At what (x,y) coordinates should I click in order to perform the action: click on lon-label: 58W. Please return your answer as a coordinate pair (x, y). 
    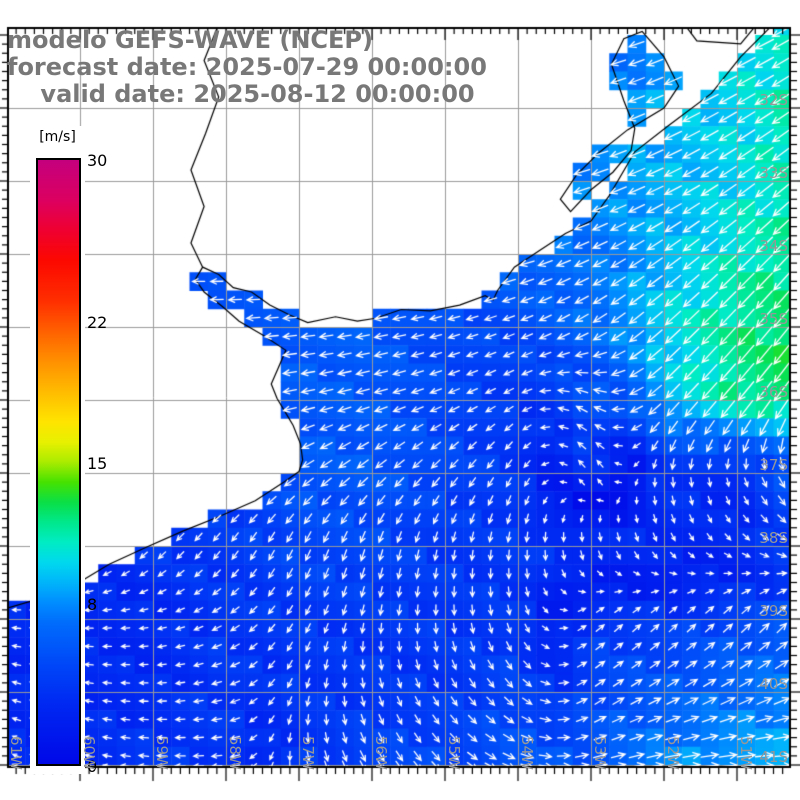
    Looking at the image, I should click on (235, 753).